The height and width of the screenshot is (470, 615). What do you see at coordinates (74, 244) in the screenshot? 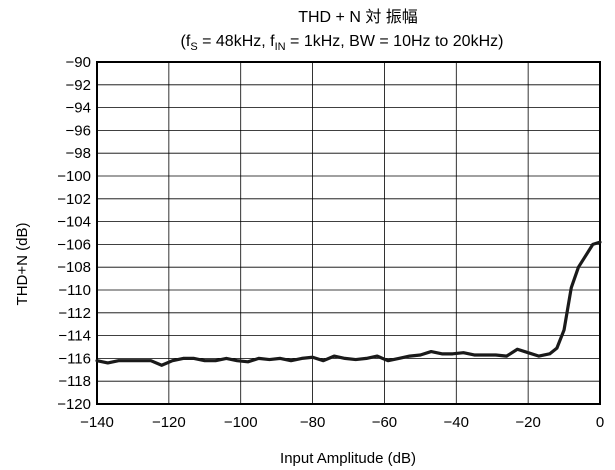
I see `y-tick-label: −106` at bounding box center [74, 244].